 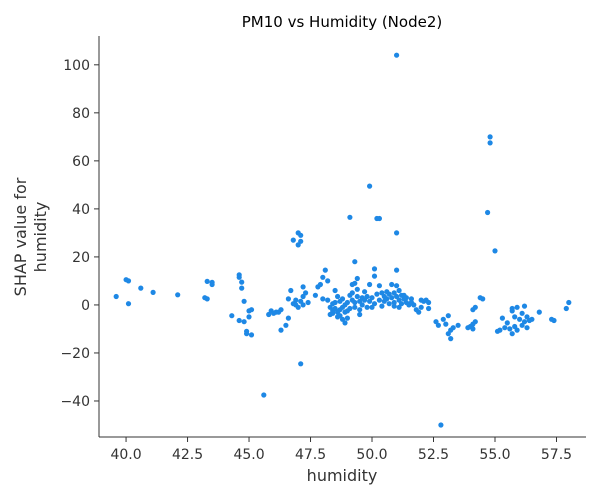 I want to click on x-tick-label: 57.5, so click(x=556, y=455).